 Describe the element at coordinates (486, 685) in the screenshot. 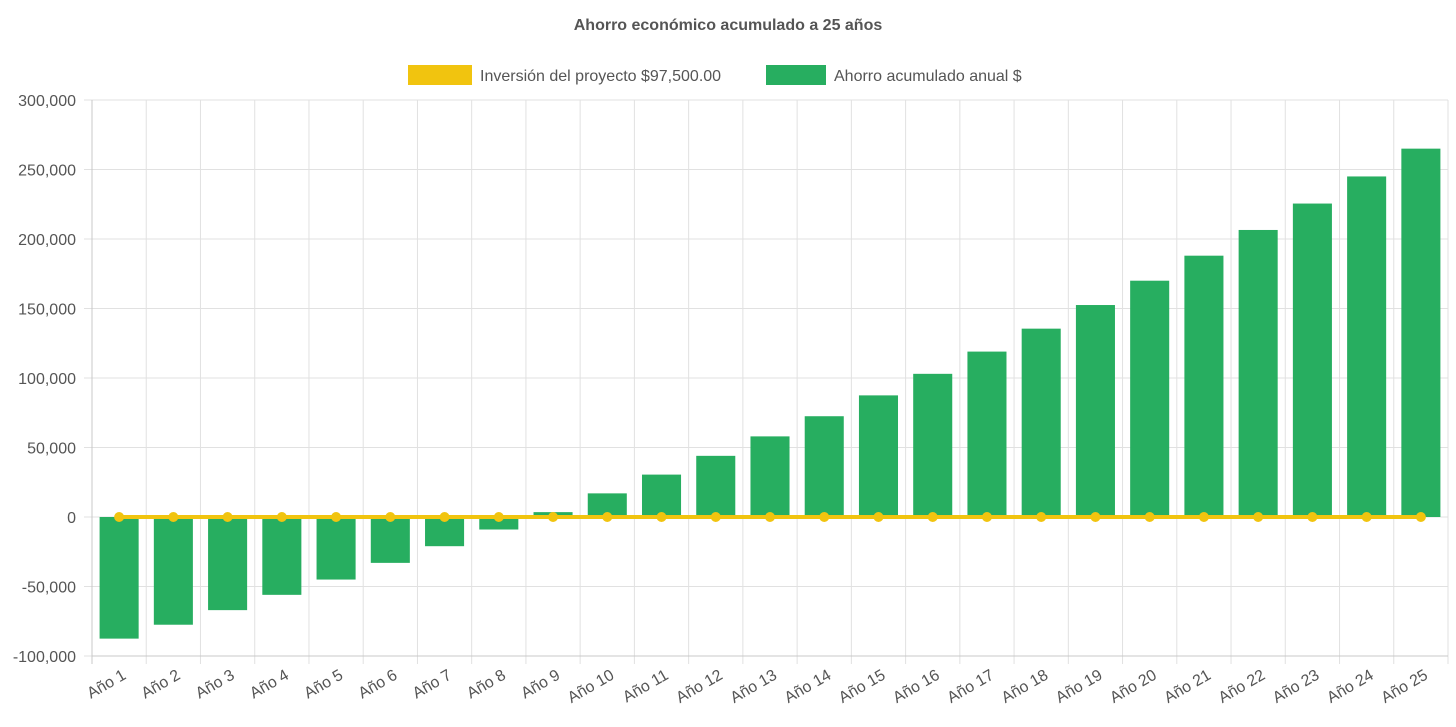

I see `x-tick-label: Año 8` at that location.